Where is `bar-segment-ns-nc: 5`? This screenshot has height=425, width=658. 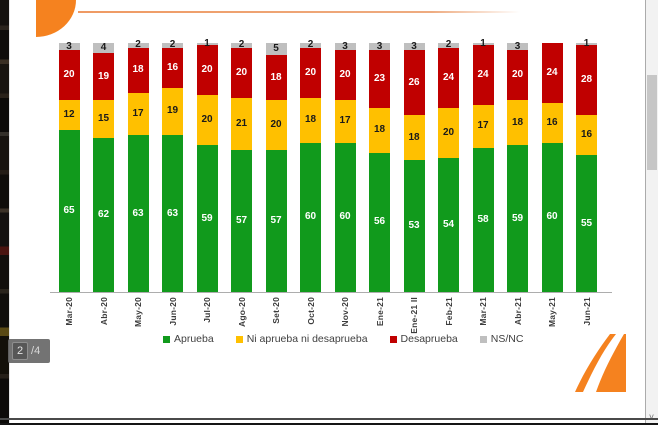
bar-segment-ns-nc: 5 is located at coordinates (276, 49).